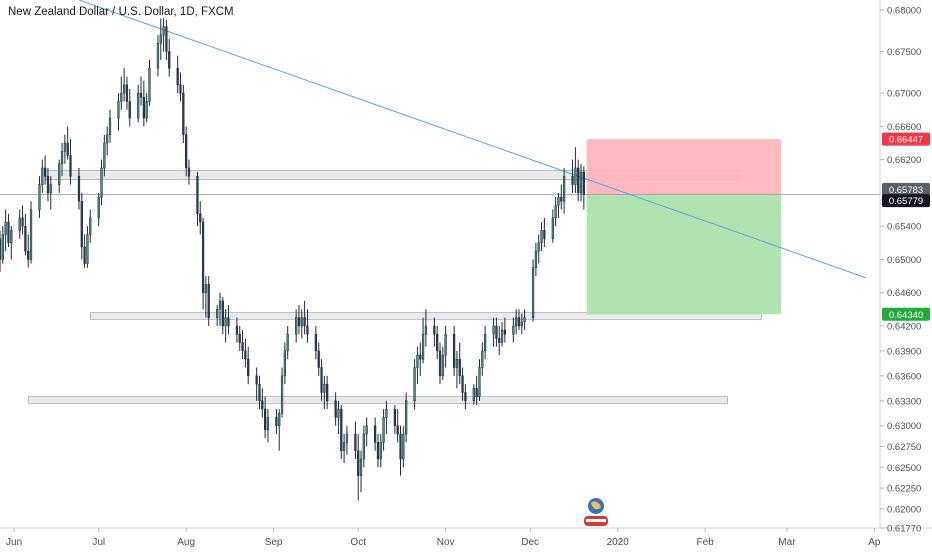  I want to click on price-badge-label-current: 0.65783, so click(906, 190).